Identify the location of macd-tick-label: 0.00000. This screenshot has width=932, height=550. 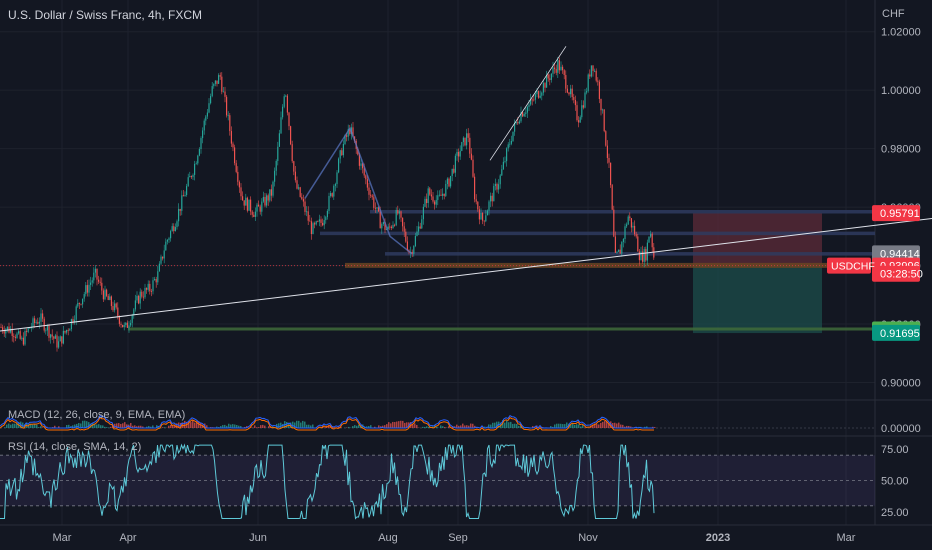
(901, 429).